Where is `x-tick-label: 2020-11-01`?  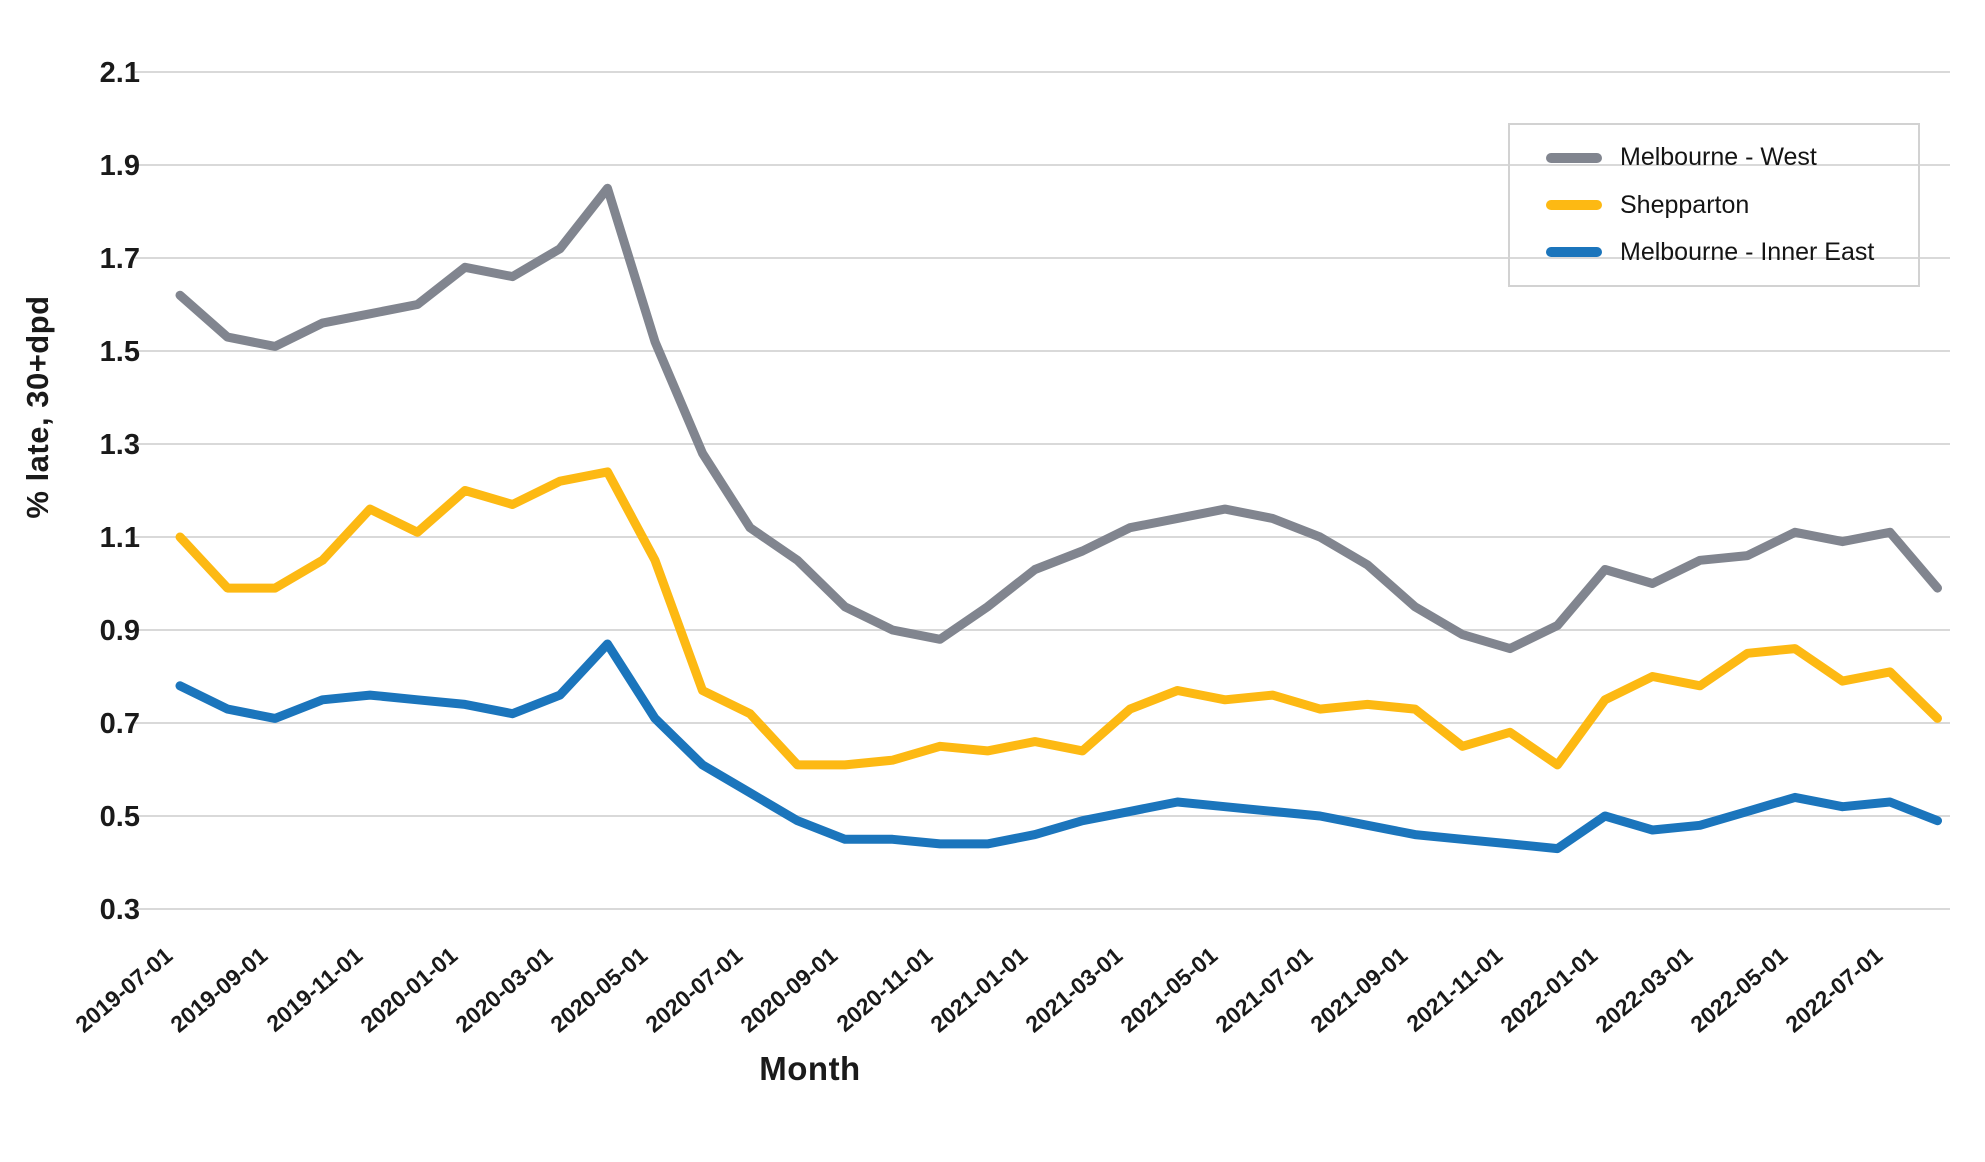
x-tick-label: 2020-11-01 is located at coordinates (884, 989).